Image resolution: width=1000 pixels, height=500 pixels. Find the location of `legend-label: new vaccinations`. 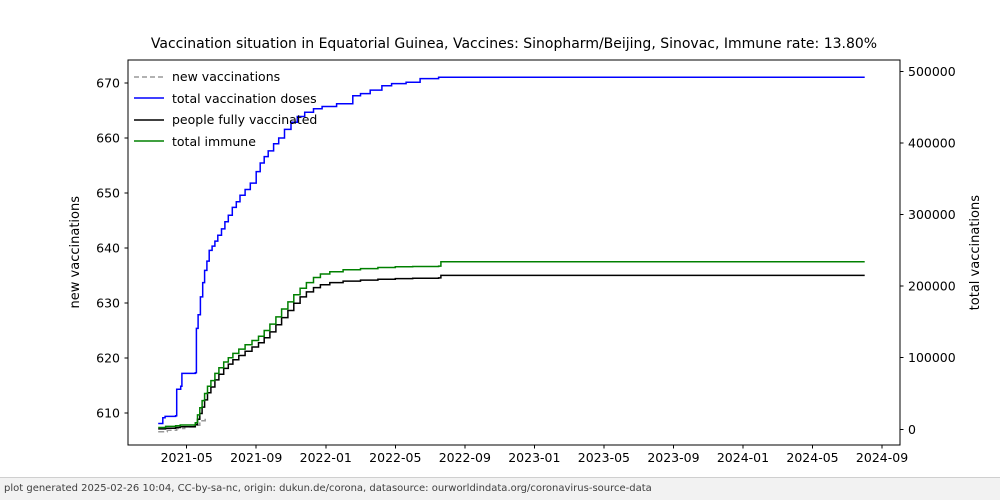

legend-label: new vaccinations is located at coordinates (226, 77).